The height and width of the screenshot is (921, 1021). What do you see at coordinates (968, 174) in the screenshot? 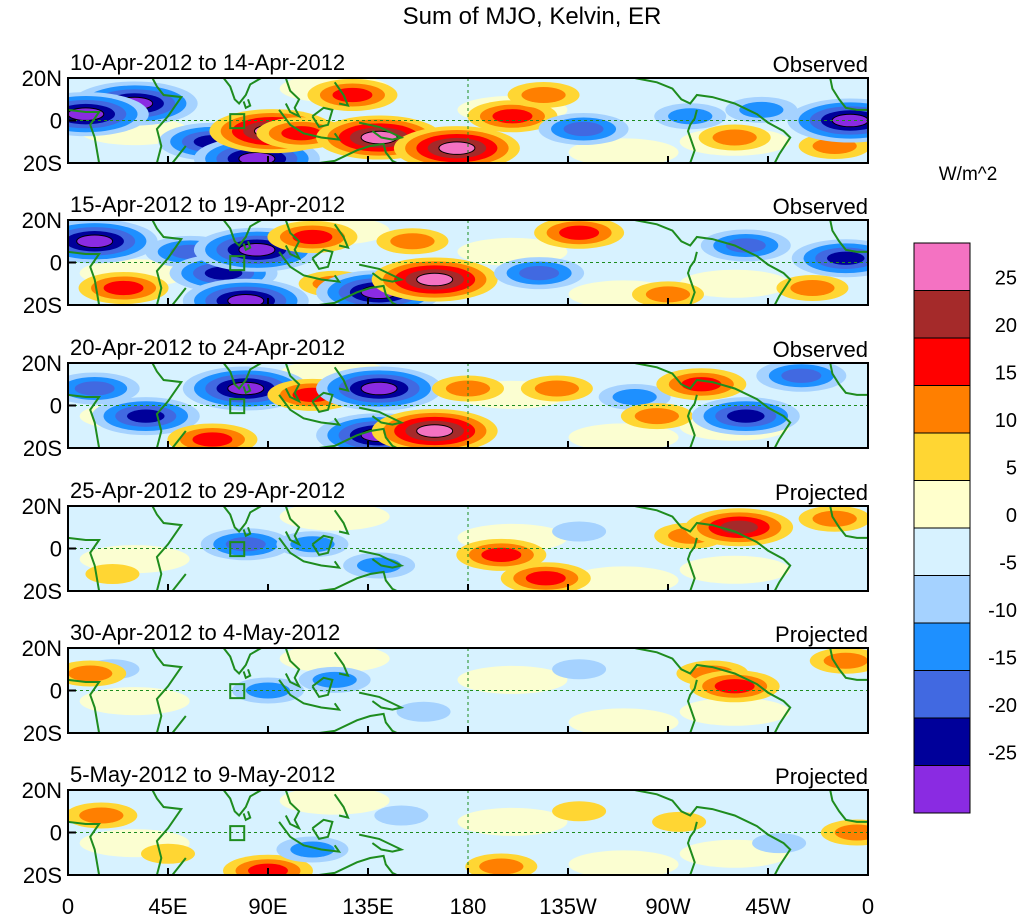
I see `colorbar-unit-label: W/m^2` at bounding box center [968, 174].